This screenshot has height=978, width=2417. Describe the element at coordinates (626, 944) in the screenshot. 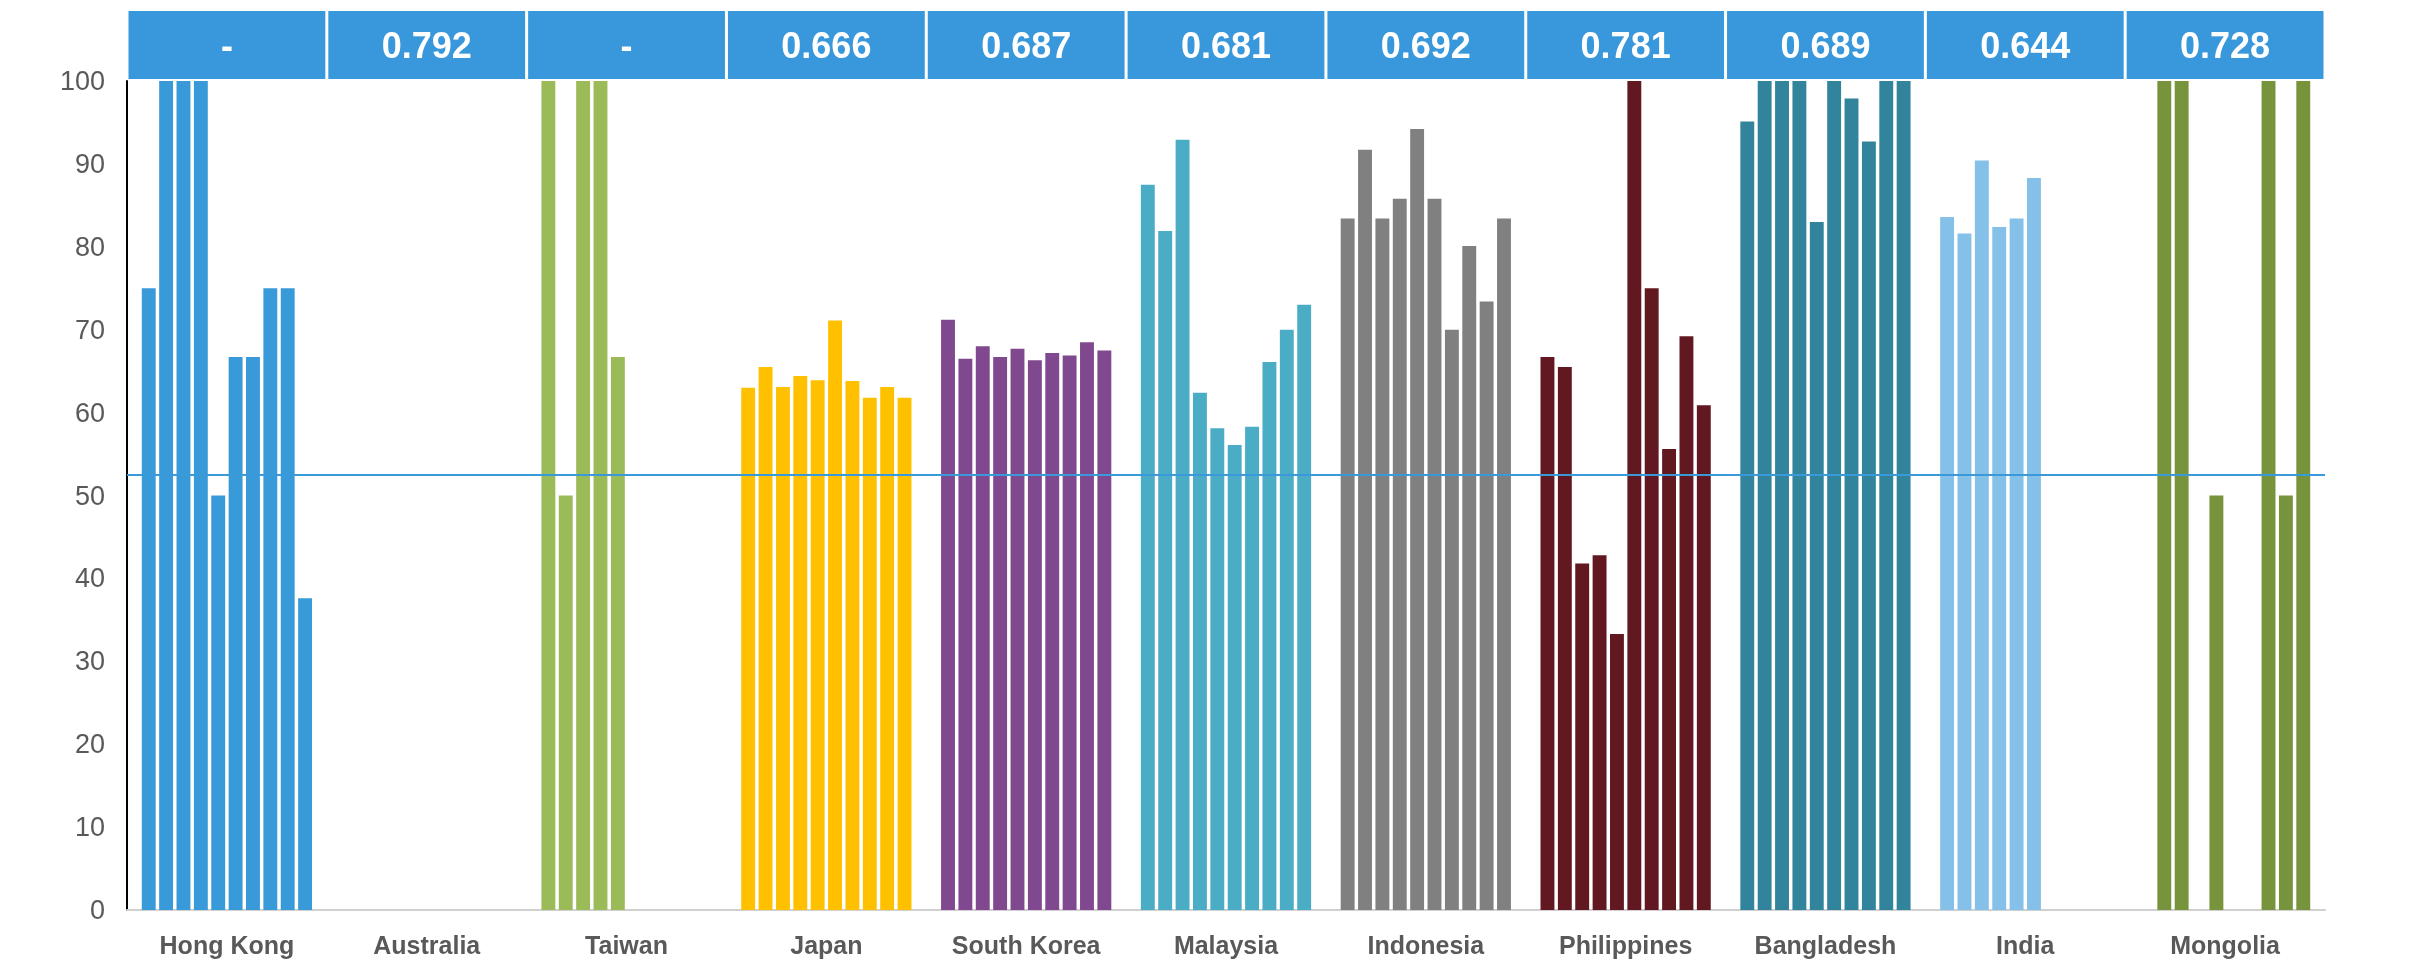

I see `x-tick-label: Taiwan` at that location.